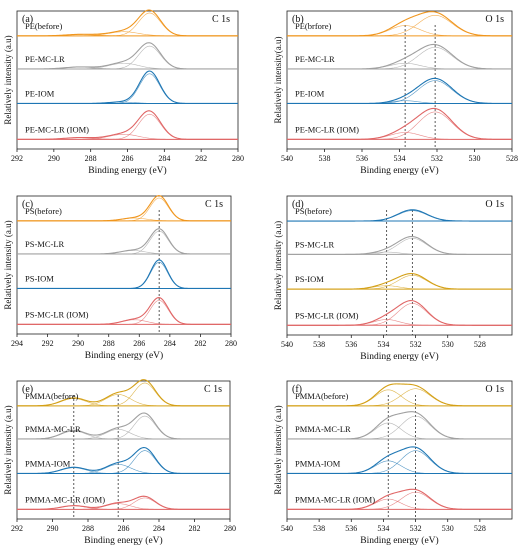 The height and width of the screenshot is (550, 519). I want to click on x-tick-label: 294, so click(17, 343).